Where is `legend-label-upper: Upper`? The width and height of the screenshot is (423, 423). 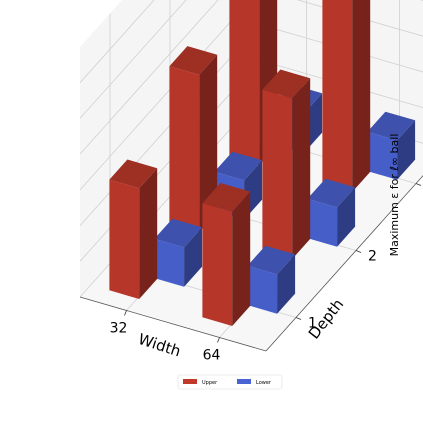 legend-label-upper: Upper is located at coordinates (210, 383).